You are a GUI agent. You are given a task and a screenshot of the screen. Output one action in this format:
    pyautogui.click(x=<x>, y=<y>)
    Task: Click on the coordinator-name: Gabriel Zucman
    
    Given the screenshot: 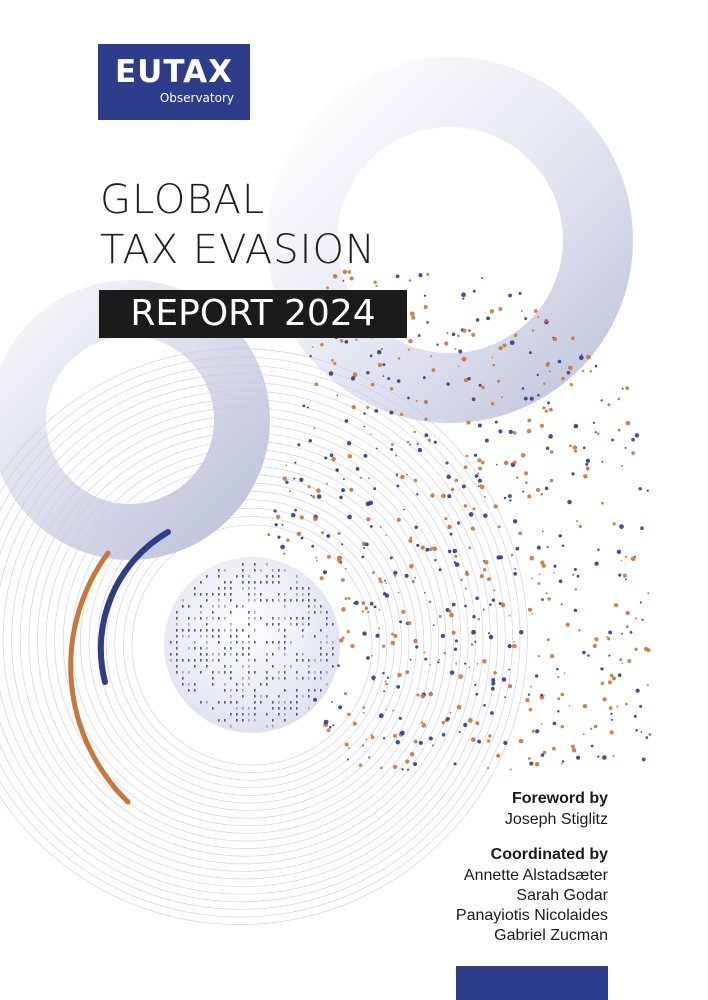 What is the action you would take?
    pyautogui.click(x=551, y=935)
    